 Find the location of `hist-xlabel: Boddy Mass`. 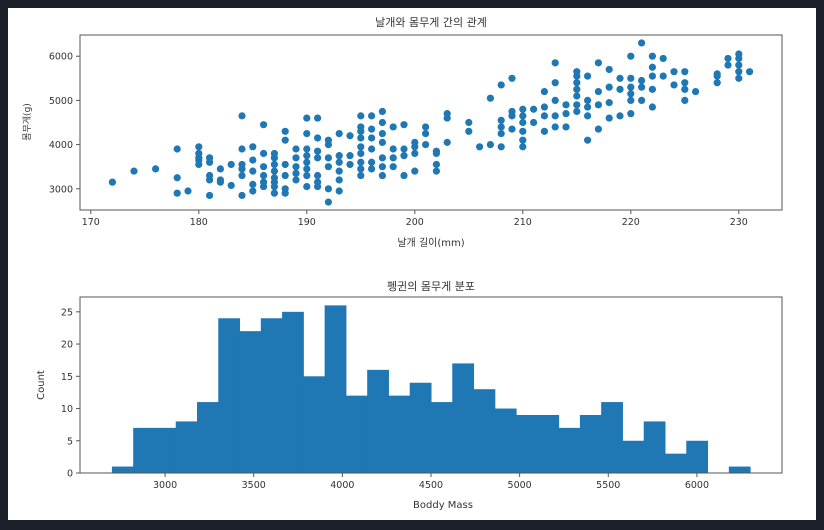

hist-xlabel: Boddy Mass is located at coordinates (443, 505).